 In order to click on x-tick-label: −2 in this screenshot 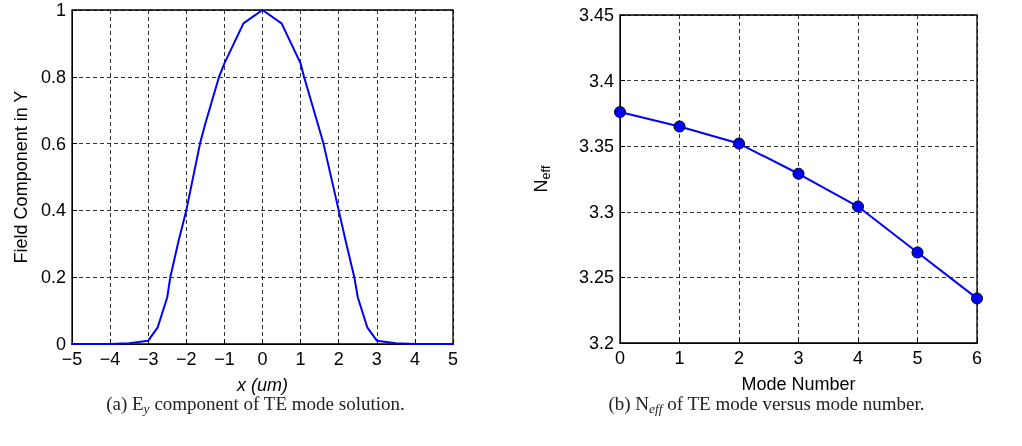, I will do `click(186, 359)`.